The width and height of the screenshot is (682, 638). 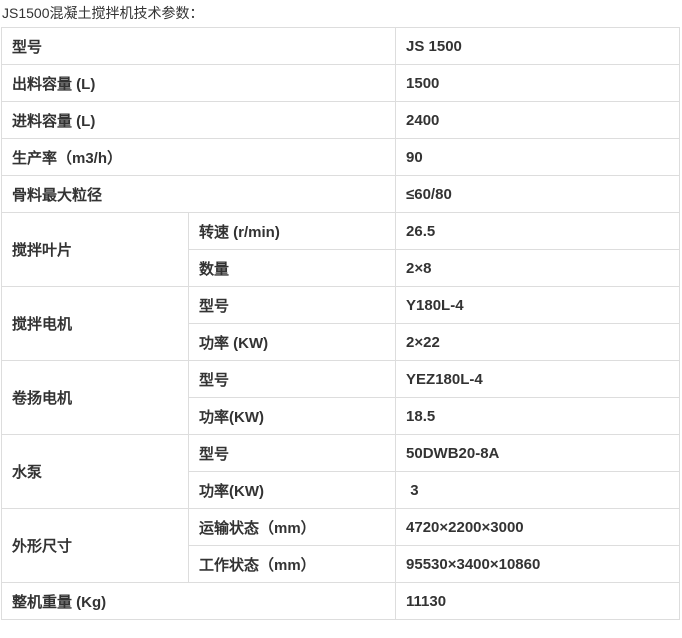 I want to click on spec-subparam-cell: 运输状态（mm）, so click(x=292, y=527).